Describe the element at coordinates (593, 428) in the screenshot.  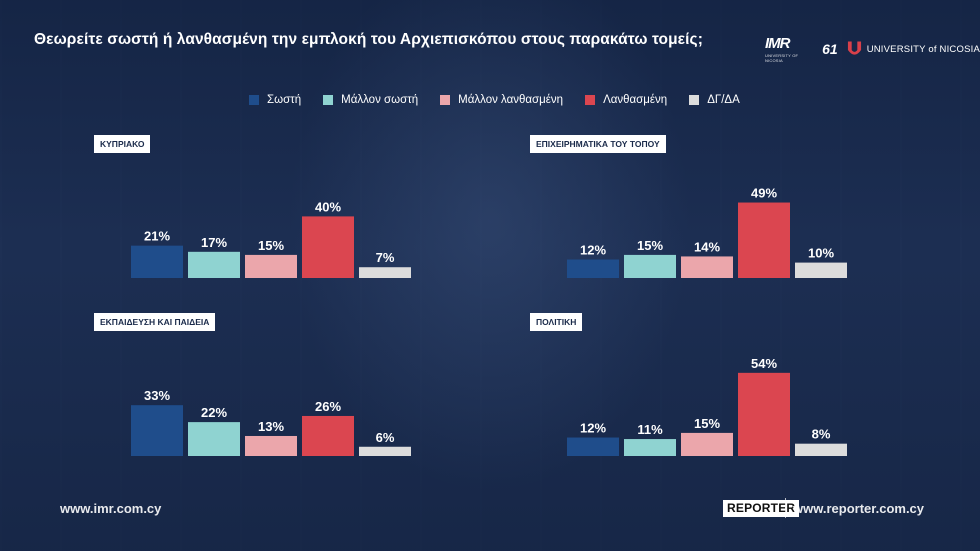
I see `data-label-3-0: 12%` at that location.